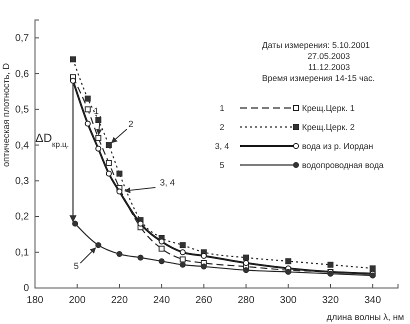 This screenshot has width=410, height=324. What do you see at coordinates (22, 74) in the screenshot?
I see `y-tick-label: 0,6` at bounding box center [22, 74].